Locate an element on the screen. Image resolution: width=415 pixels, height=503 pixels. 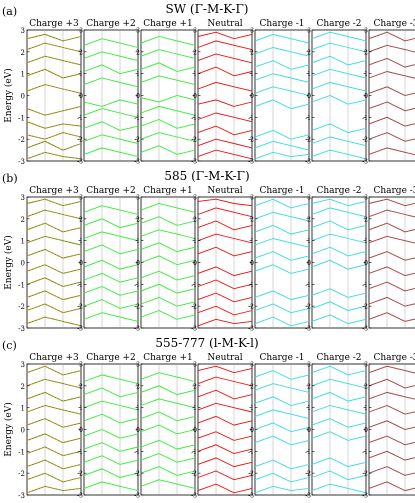
row-label: (c) is located at coordinates (9, 345).